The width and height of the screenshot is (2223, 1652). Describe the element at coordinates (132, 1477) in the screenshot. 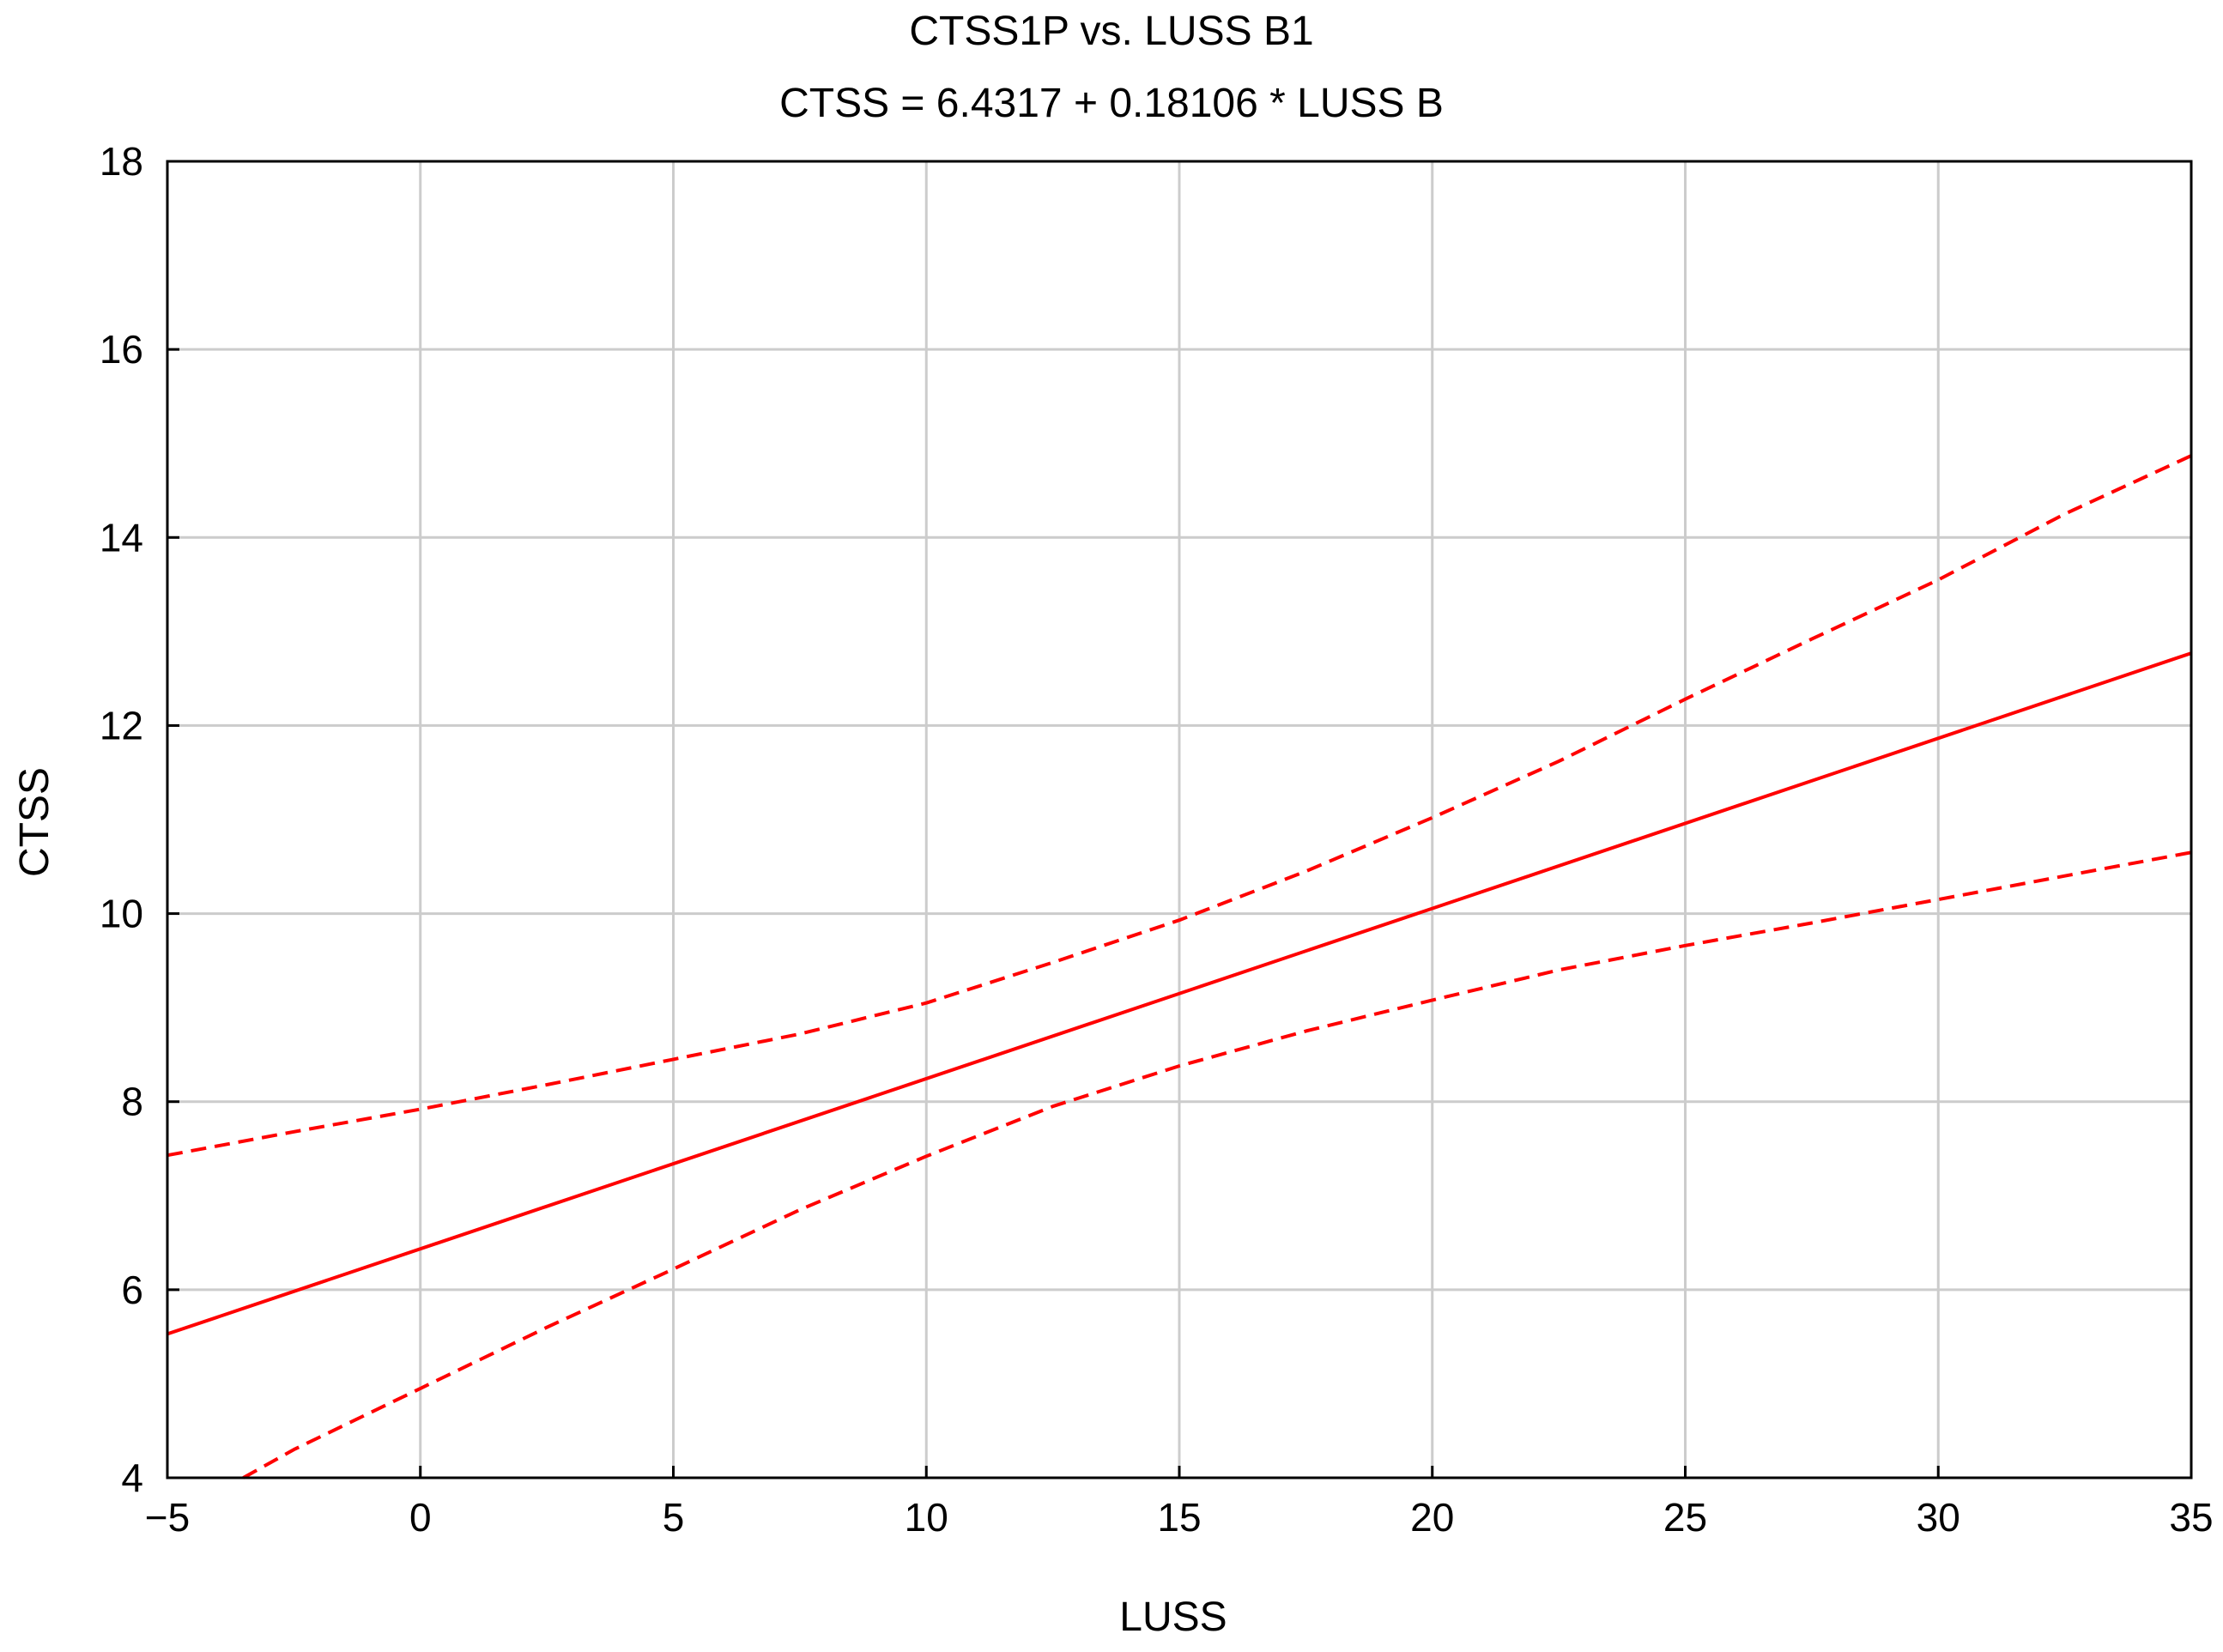

I see `y-tick-label: 4` at that location.